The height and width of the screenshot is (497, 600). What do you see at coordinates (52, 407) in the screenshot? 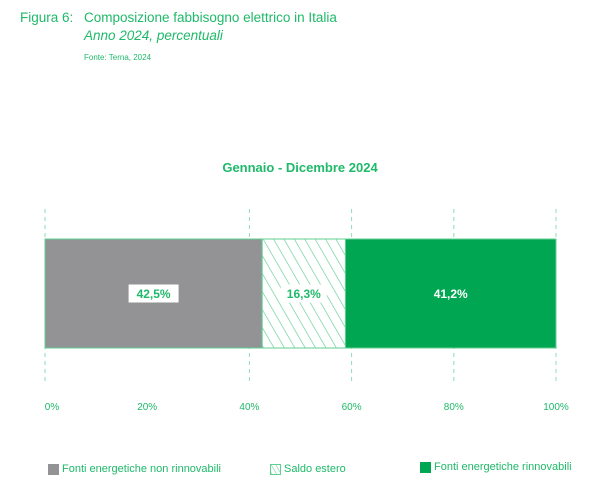
I see `x-tick-label: 0%` at bounding box center [52, 407].